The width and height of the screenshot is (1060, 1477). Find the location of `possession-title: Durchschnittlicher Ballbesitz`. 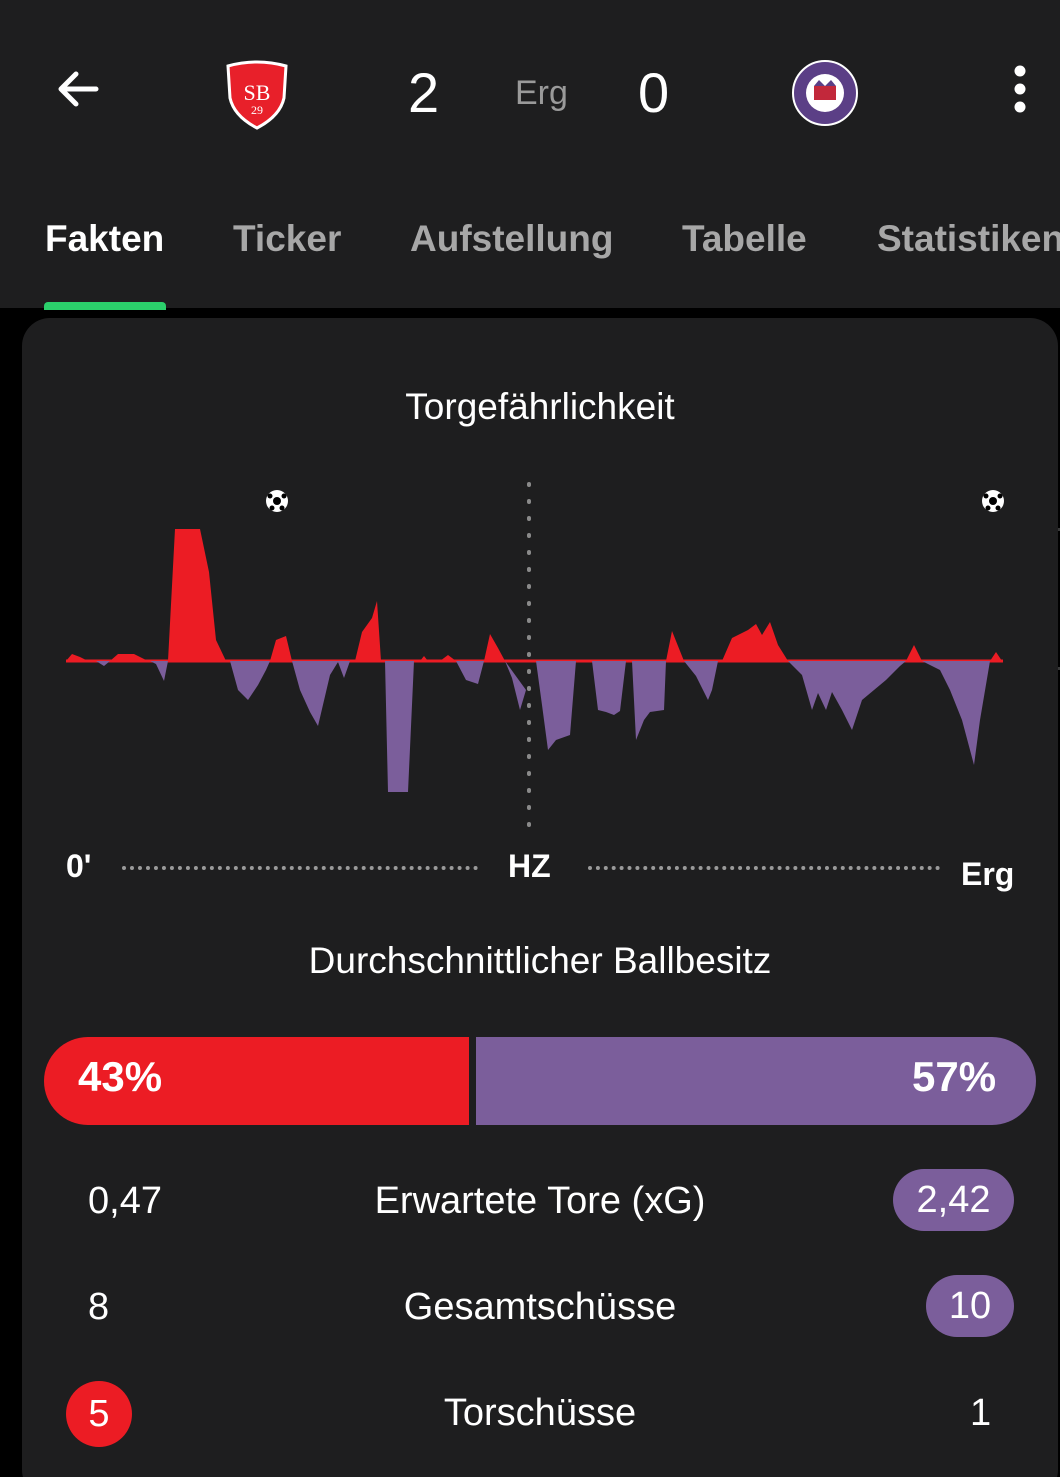

possession-title: Durchschnittlicher Ballbesitz is located at coordinates (540, 960).